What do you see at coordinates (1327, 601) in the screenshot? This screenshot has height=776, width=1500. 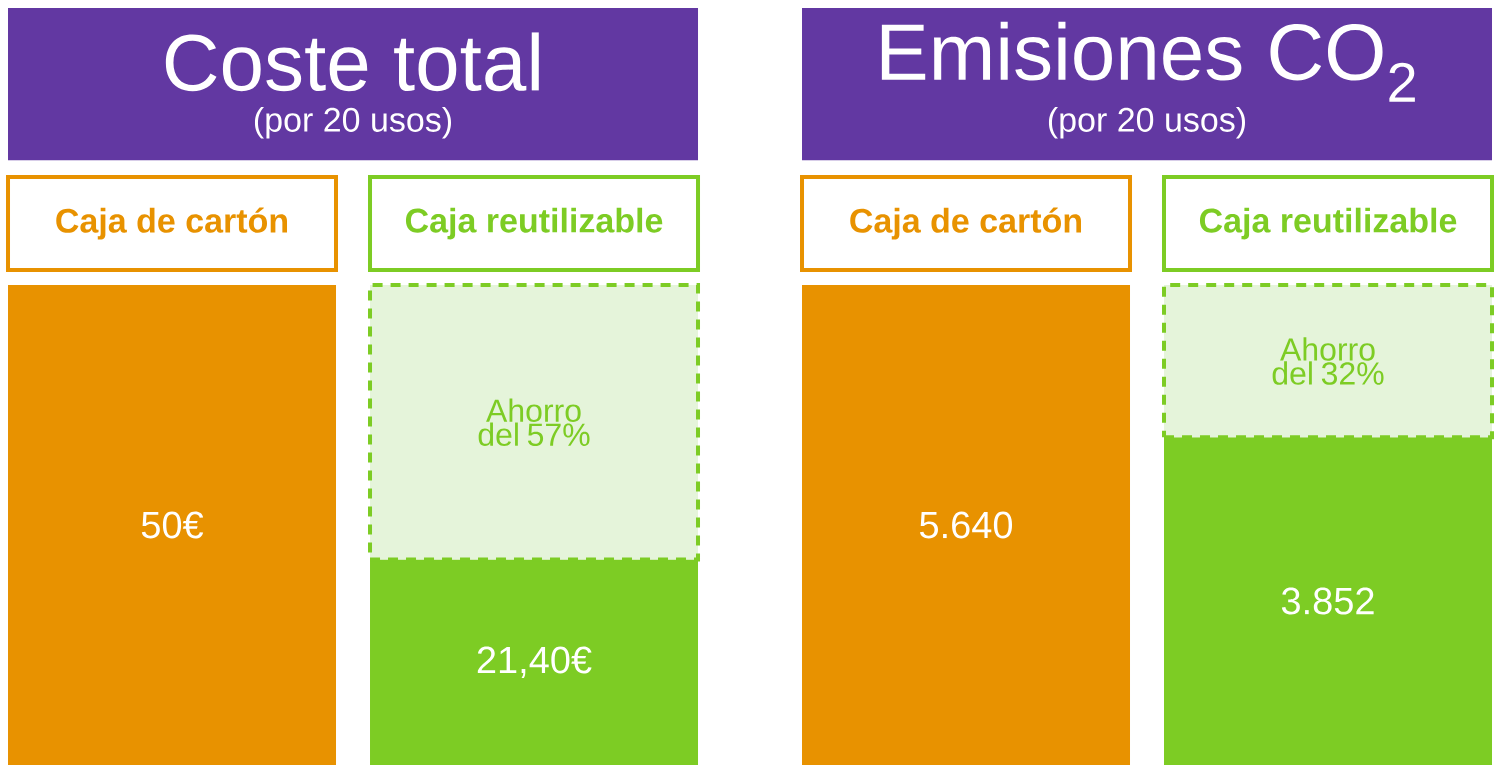 I see `data-label: 3.852` at bounding box center [1327, 601].